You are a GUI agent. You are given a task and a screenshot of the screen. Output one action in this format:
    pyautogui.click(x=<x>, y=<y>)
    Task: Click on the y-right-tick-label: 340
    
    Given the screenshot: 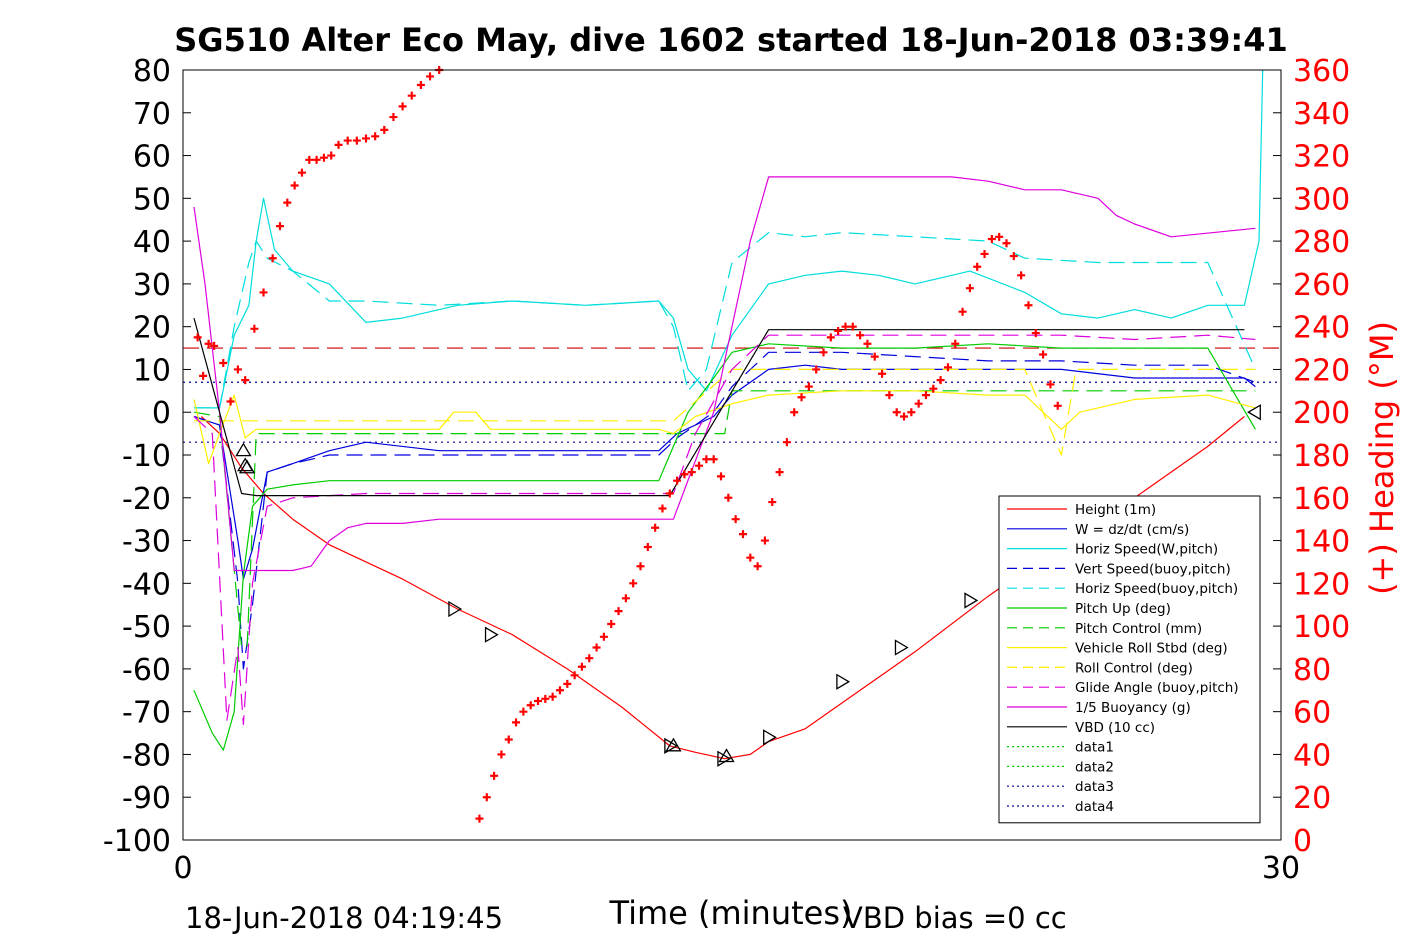 What is the action you would take?
    pyautogui.click(x=1321, y=114)
    